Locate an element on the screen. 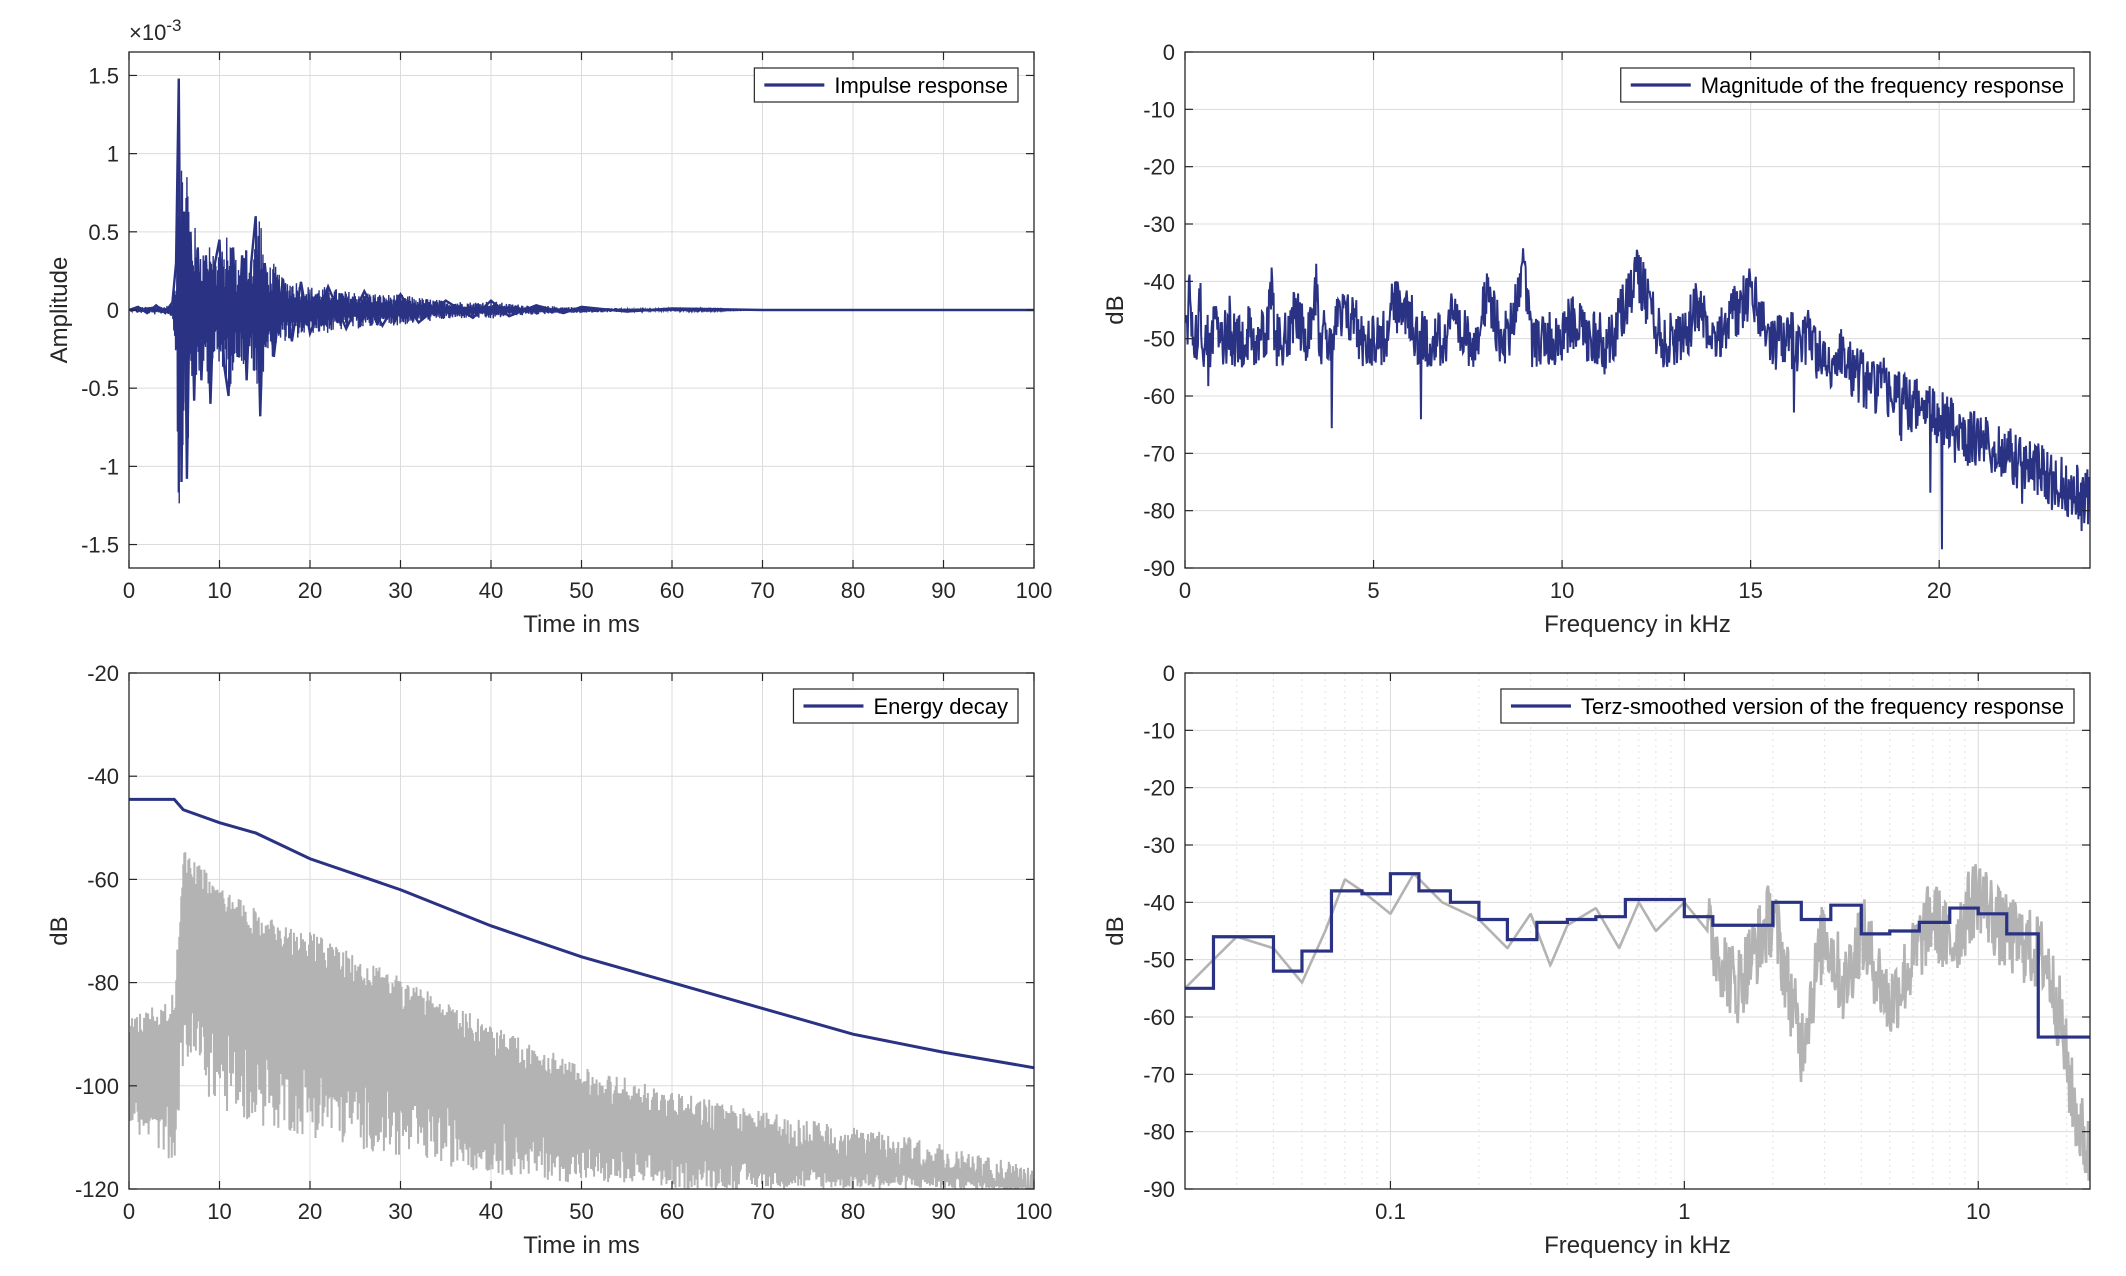 Image resolution: width=2126 pixels, height=1276 pixels. legend-label: Energy decay is located at coordinates (940, 706).